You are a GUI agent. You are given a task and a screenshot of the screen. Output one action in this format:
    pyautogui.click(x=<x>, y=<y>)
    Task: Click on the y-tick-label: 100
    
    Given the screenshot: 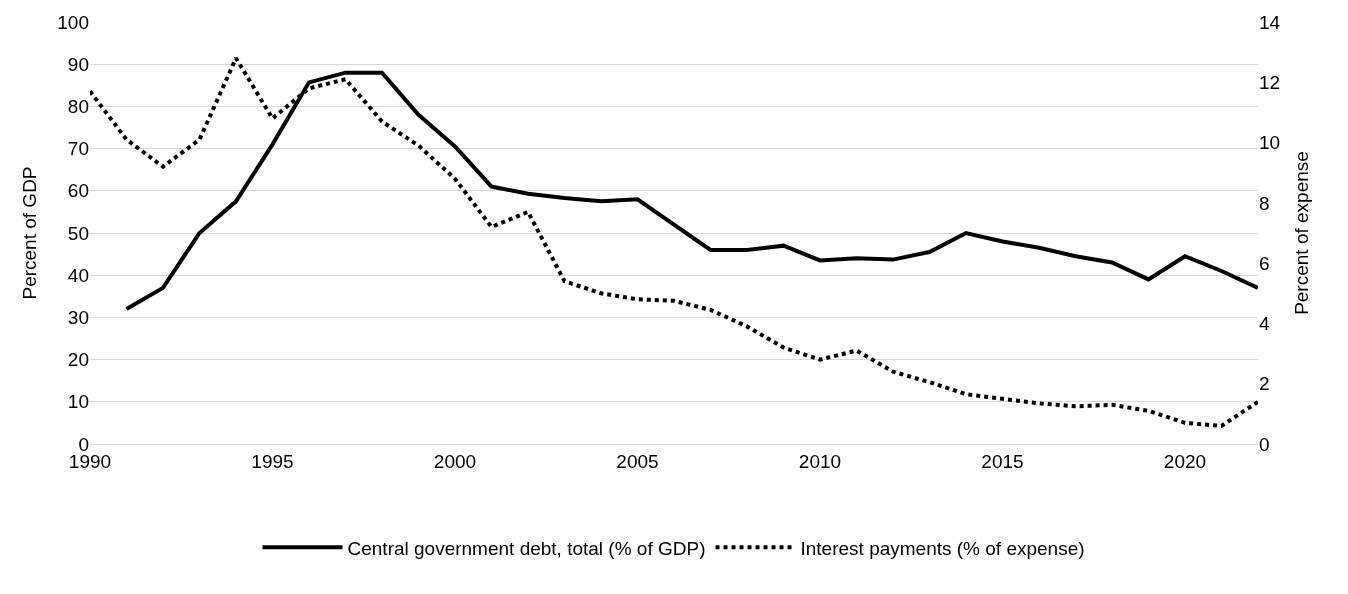 What is the action you would take?
    pyautogui.click(x=73, y=22)
    